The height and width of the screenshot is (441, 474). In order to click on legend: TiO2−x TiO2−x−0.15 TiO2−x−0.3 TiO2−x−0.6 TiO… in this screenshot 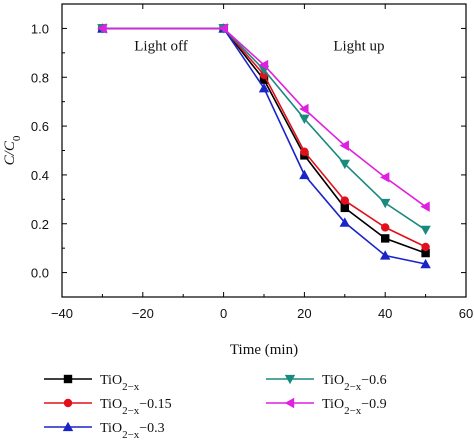, I will do `click(215, 407)`.